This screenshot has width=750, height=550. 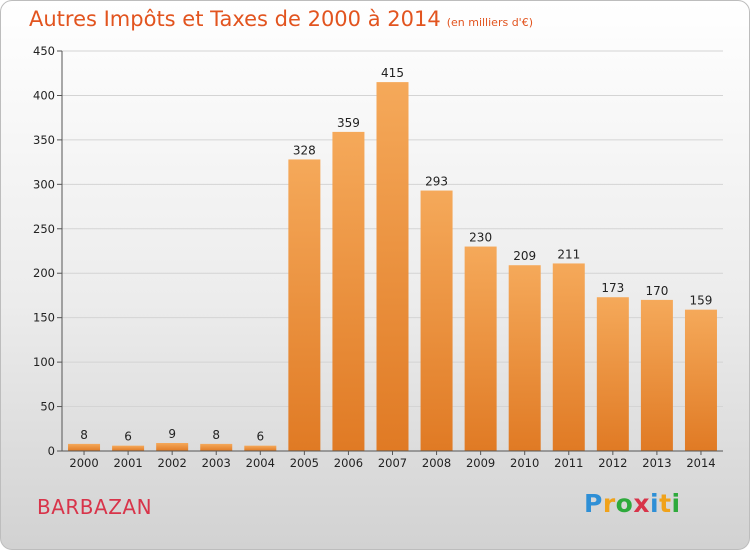 I want to click on logo-letter: o, so click(x=624, y=503).